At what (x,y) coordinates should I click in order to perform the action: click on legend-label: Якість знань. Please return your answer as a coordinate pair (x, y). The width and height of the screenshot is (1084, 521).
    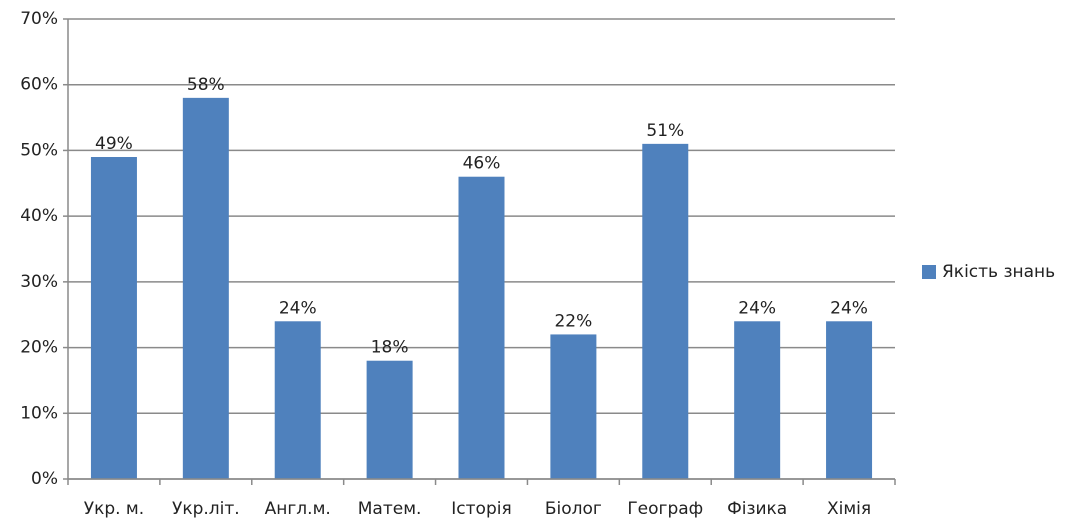
    Looking at the image, I should click on (998, 272).